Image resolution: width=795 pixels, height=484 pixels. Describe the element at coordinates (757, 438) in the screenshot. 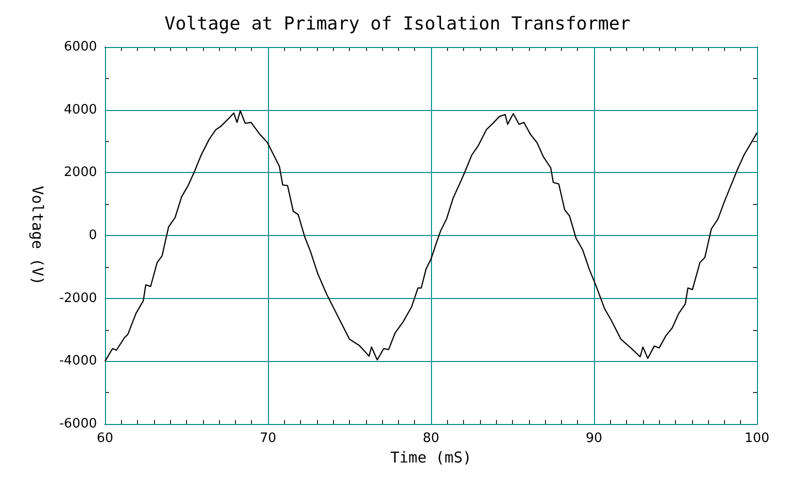

I see `x-tick-label: 100` at that location.